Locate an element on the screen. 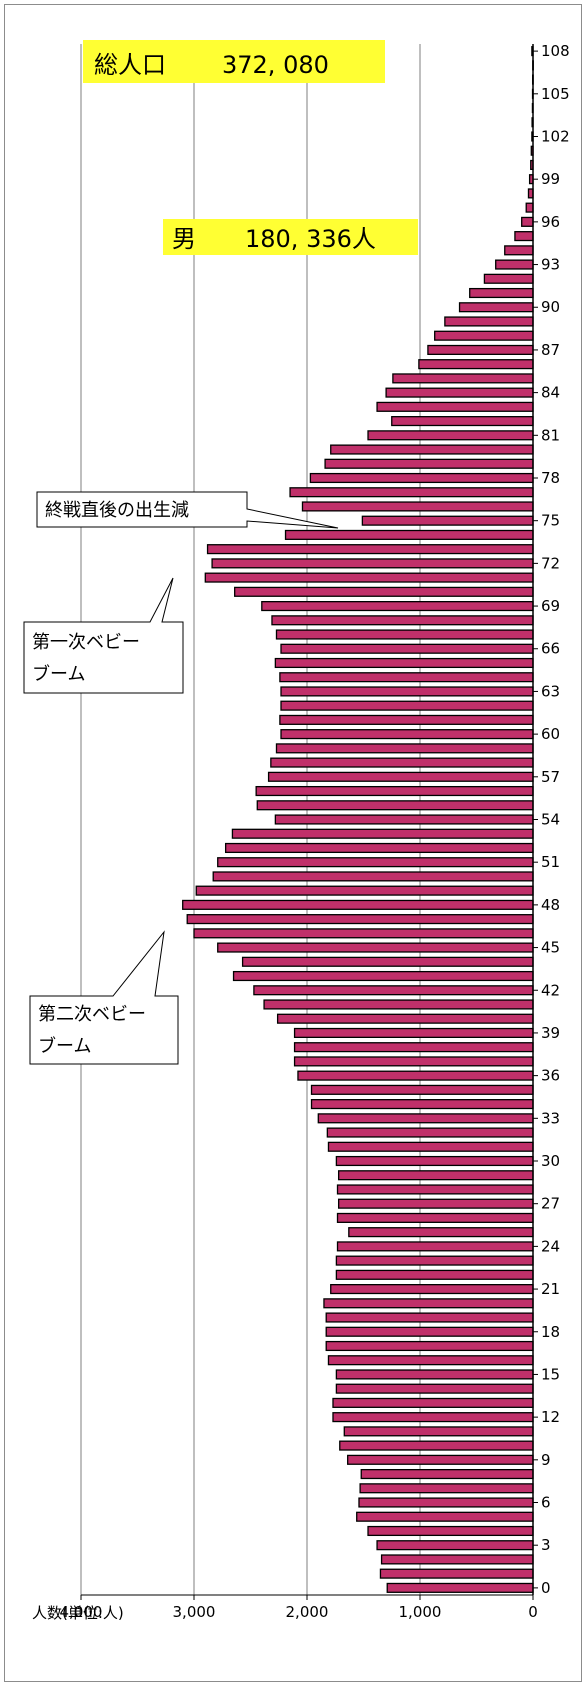 The height and width of the screenshot is (1686, 587). age-tick-label: 69 is located at coordinates (550, 606).